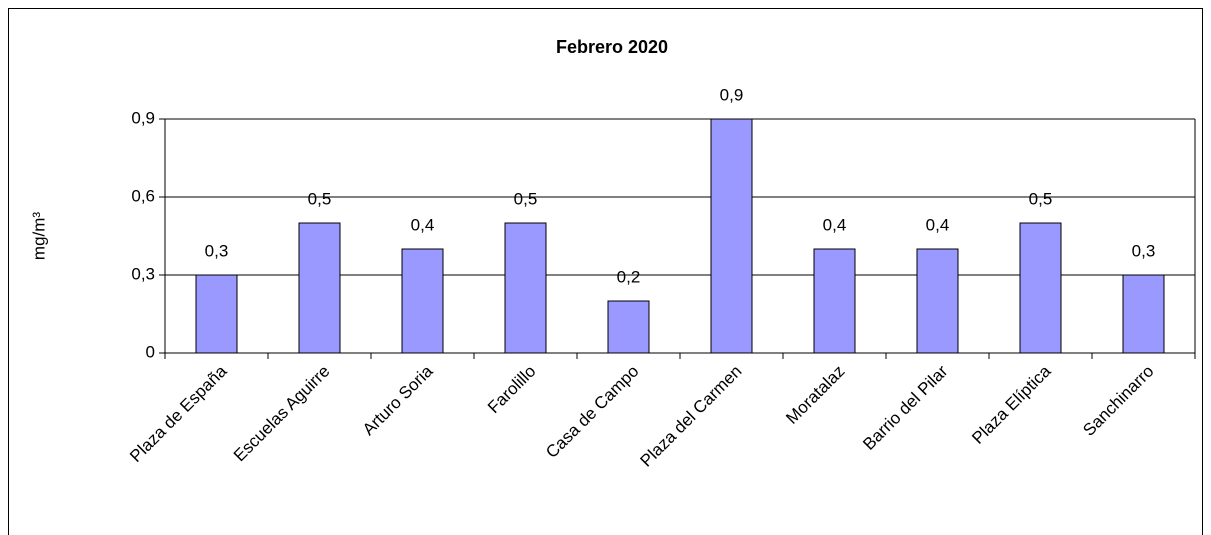 The width and height of the screenshot is (1211, 535). Describe the element at coordinates (1118, 401) in the screenshot. I see `x-tick-label: Sanchinarro` at that location.